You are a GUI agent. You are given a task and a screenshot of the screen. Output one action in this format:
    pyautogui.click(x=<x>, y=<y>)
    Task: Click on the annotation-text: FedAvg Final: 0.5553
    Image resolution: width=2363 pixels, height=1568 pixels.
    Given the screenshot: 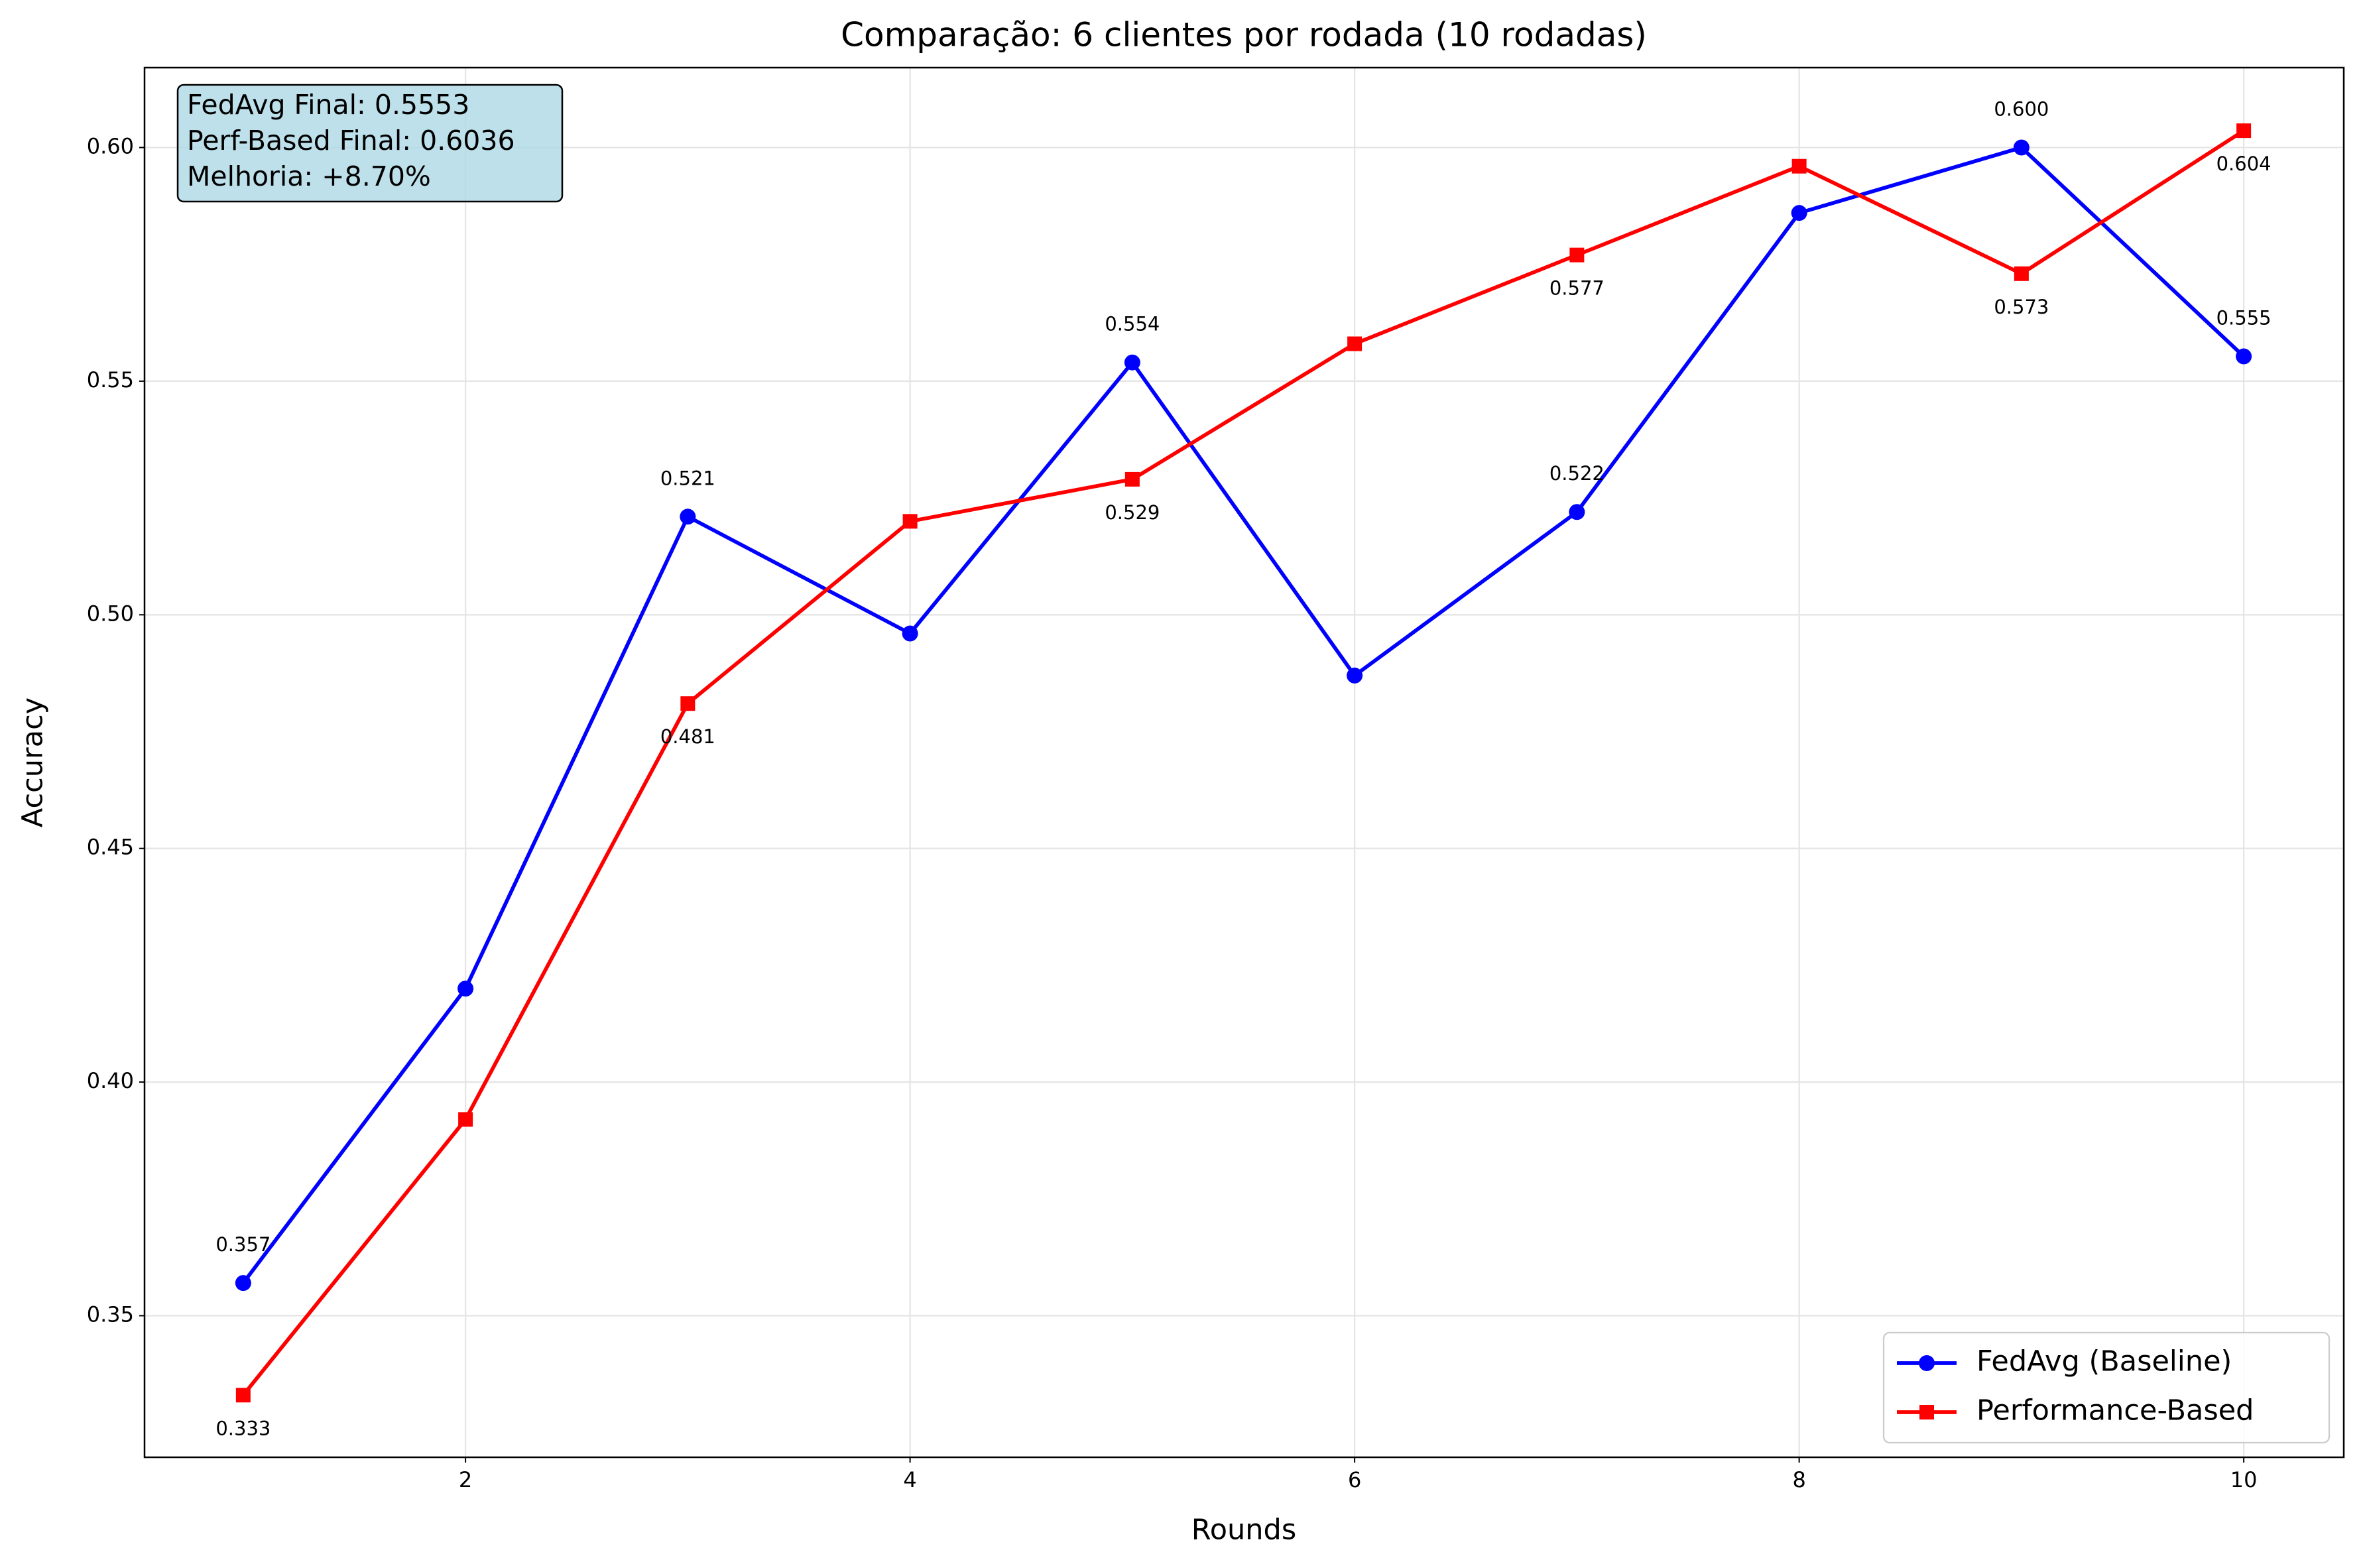 What is the action you would take?
    pyautogui.click(x=328, y=105)
    